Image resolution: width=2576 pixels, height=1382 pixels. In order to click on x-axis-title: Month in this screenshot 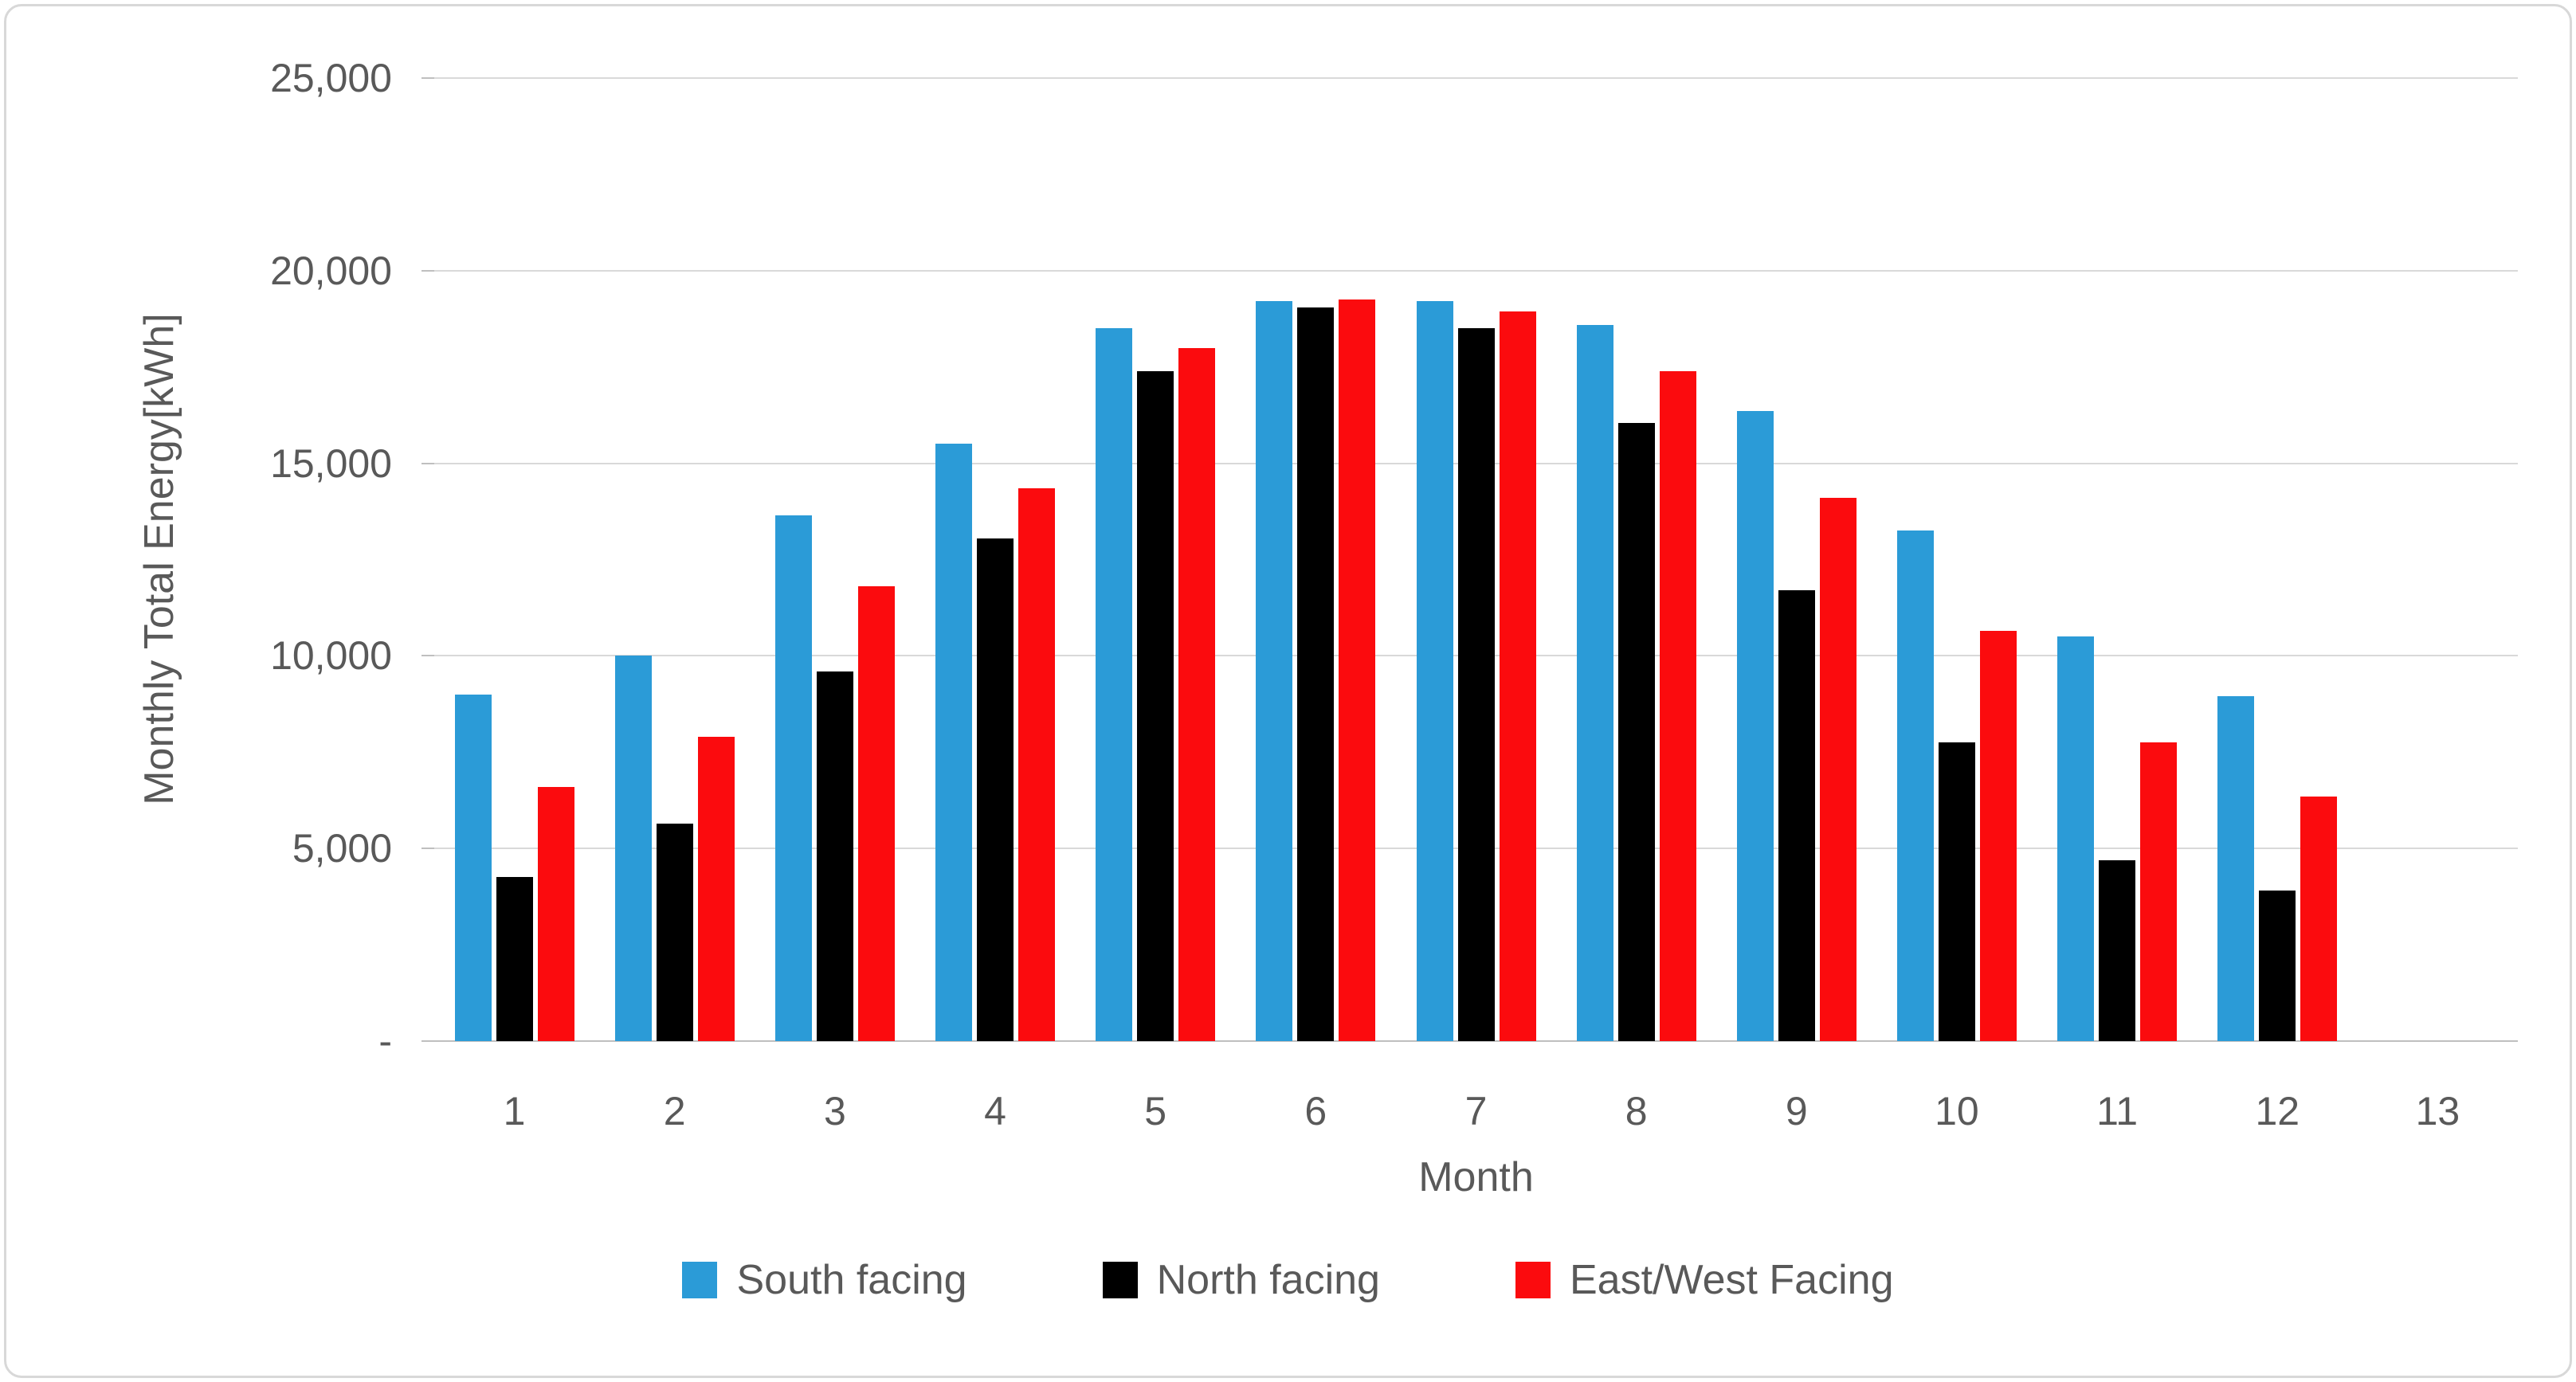, I will do `click(1476, 1177)`.